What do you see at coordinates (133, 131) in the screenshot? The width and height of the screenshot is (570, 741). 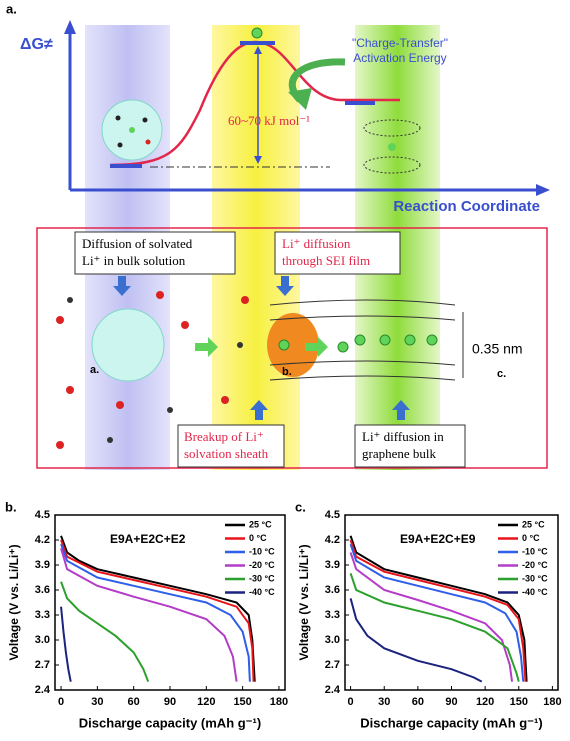 I see `molecule` at bounding box center [133, 131].